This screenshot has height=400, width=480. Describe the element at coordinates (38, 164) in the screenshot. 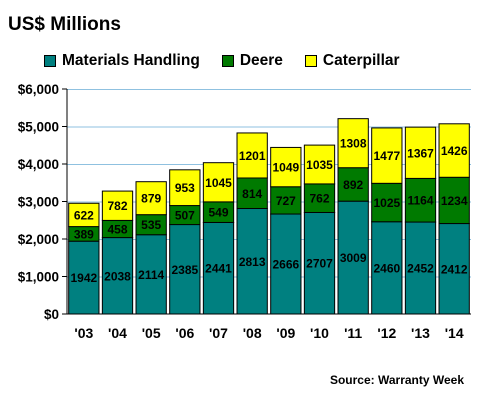

I see `y-tick-label: $4,000` at that location.